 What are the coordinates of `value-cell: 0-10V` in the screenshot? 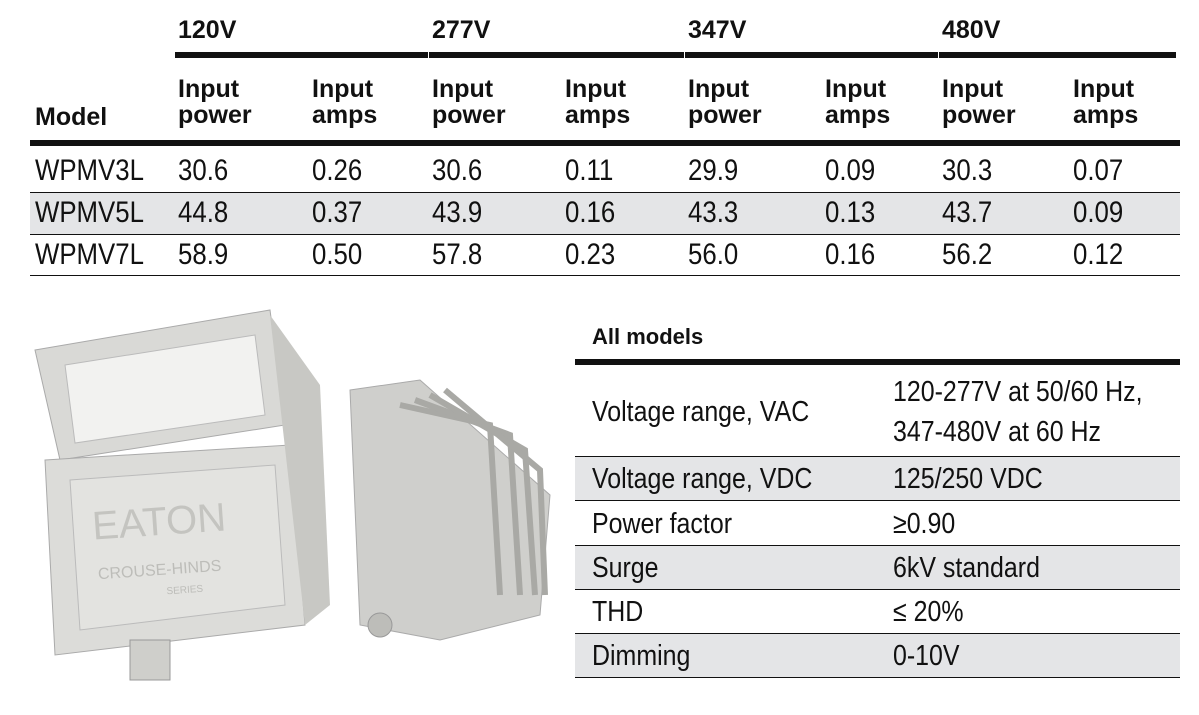 It's located at (926, 656).